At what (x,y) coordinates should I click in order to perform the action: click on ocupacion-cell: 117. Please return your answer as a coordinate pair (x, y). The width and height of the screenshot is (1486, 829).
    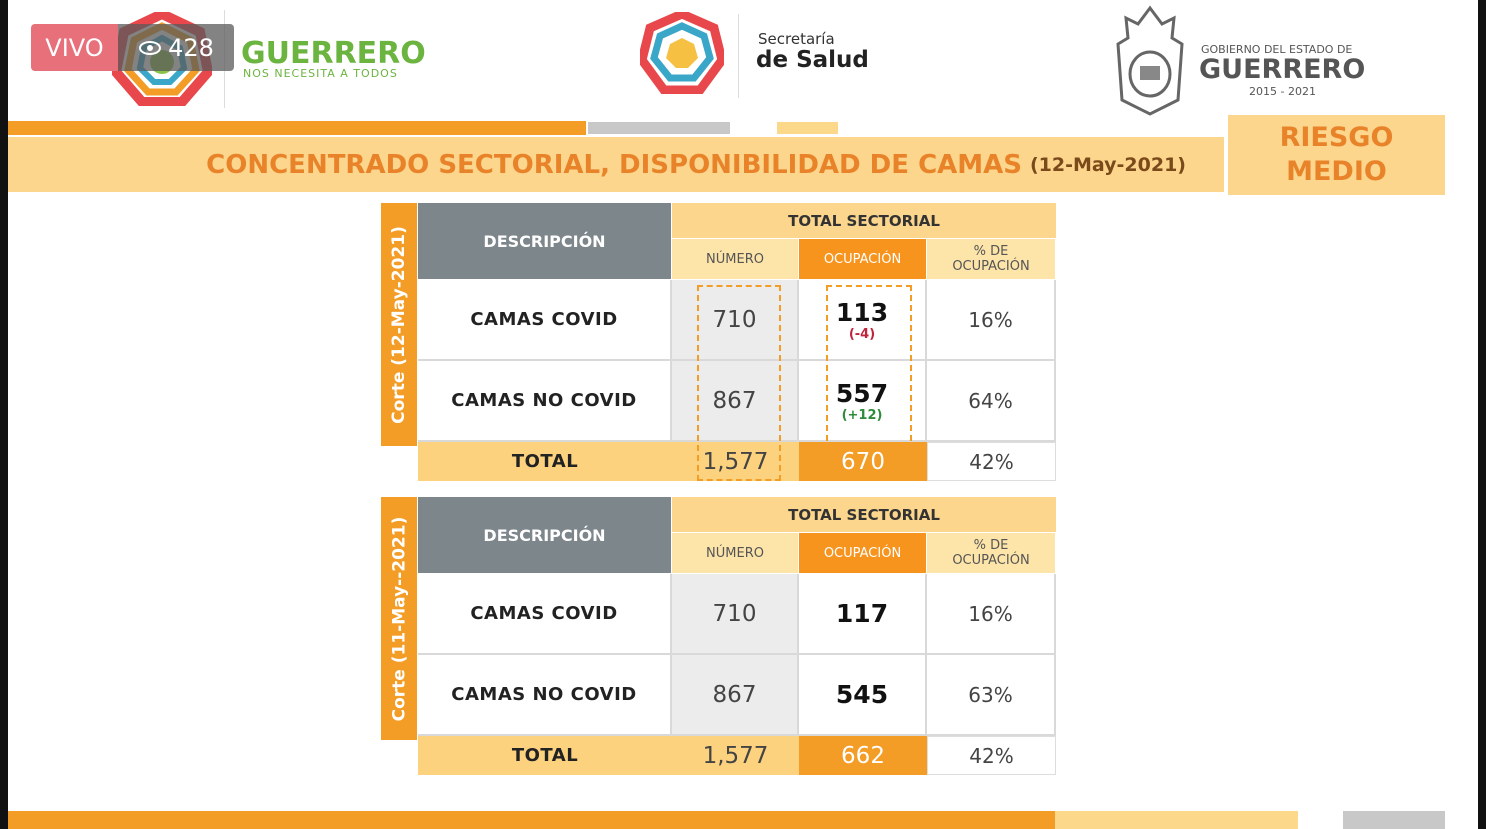
    Looking at the image, I should click on (863, 614).